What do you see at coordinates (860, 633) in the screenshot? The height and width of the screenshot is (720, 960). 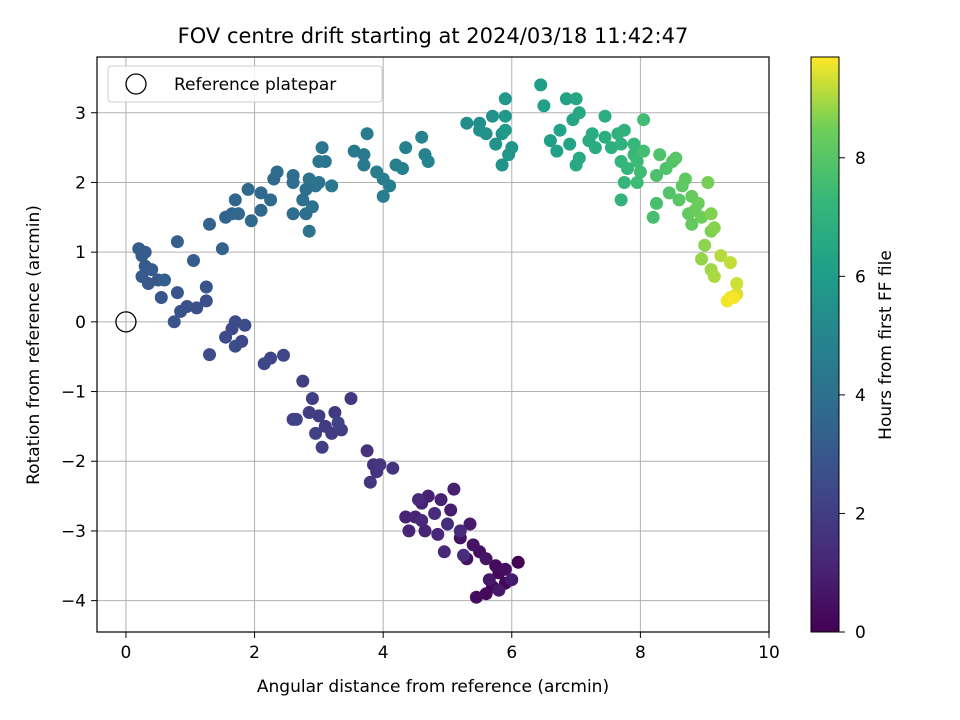 I see `colorbar-tick-label: 0` at bounding box center [860, 633].